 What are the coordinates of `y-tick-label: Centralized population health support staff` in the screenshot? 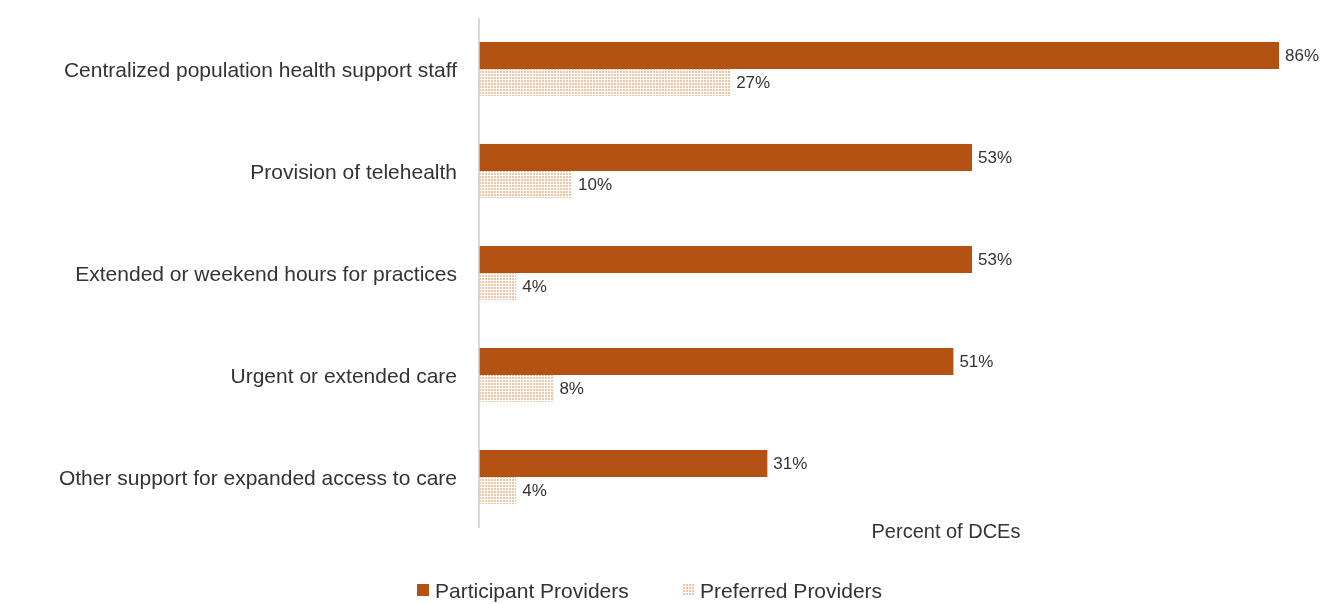 It's located at (260, 69).